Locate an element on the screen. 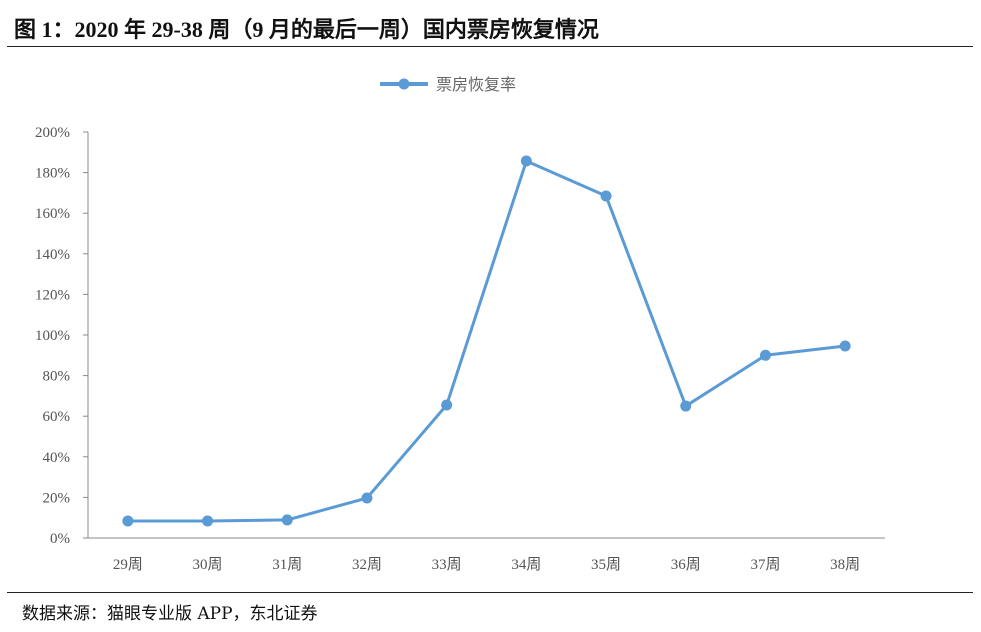 This screenshot has height=632, width=981. x-tick-label: 36周 is located at coordinates (686, 564).